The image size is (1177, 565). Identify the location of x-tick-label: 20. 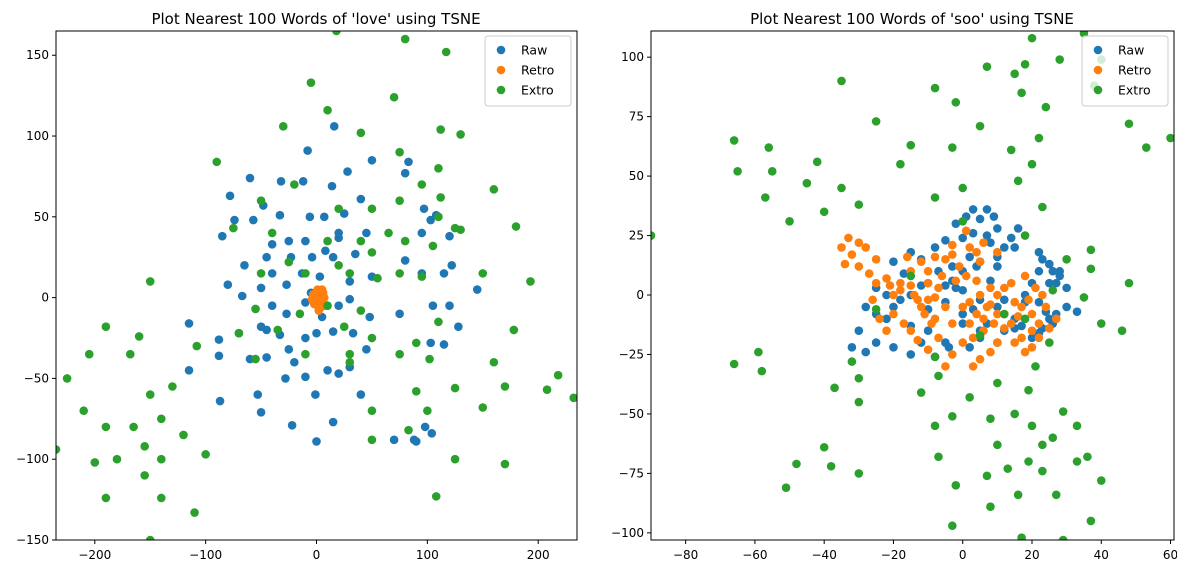
(1031, 555).